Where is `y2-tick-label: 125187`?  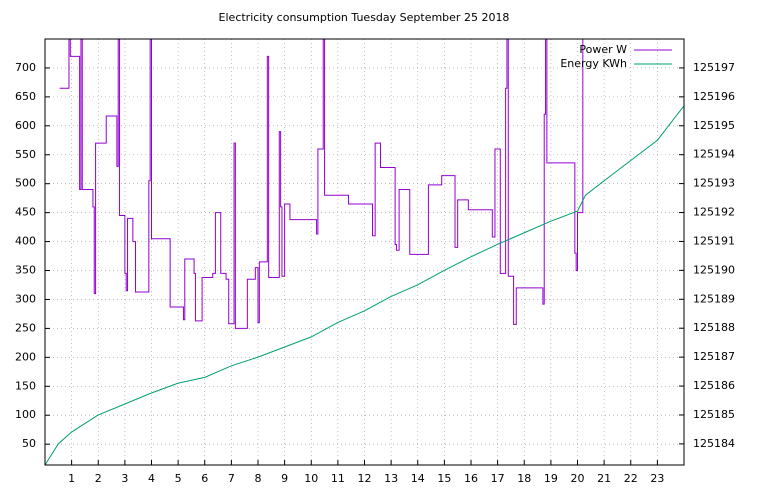
y2-tick-label: 125187 is located at coordinates (714, 356).